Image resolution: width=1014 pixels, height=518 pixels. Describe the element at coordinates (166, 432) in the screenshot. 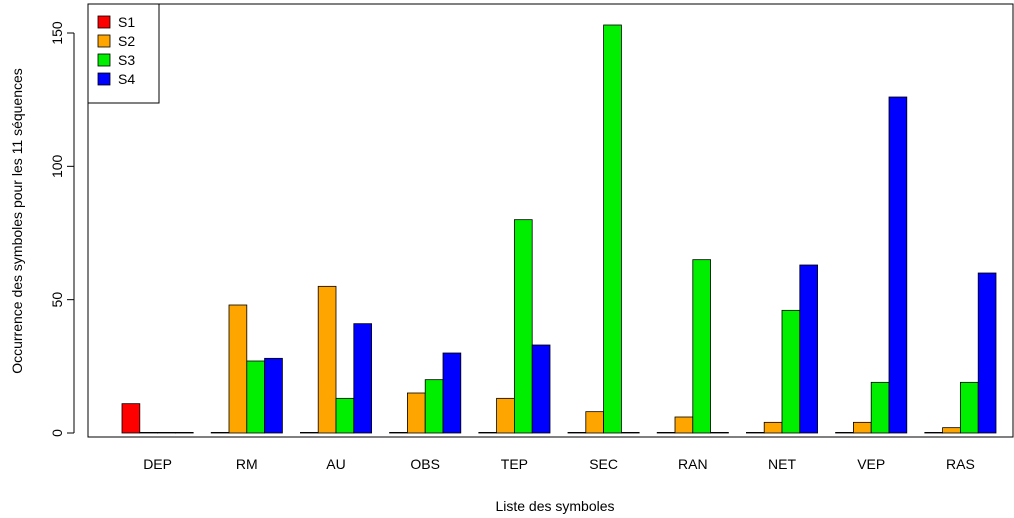

I see `bar-dep-s3` at that location.